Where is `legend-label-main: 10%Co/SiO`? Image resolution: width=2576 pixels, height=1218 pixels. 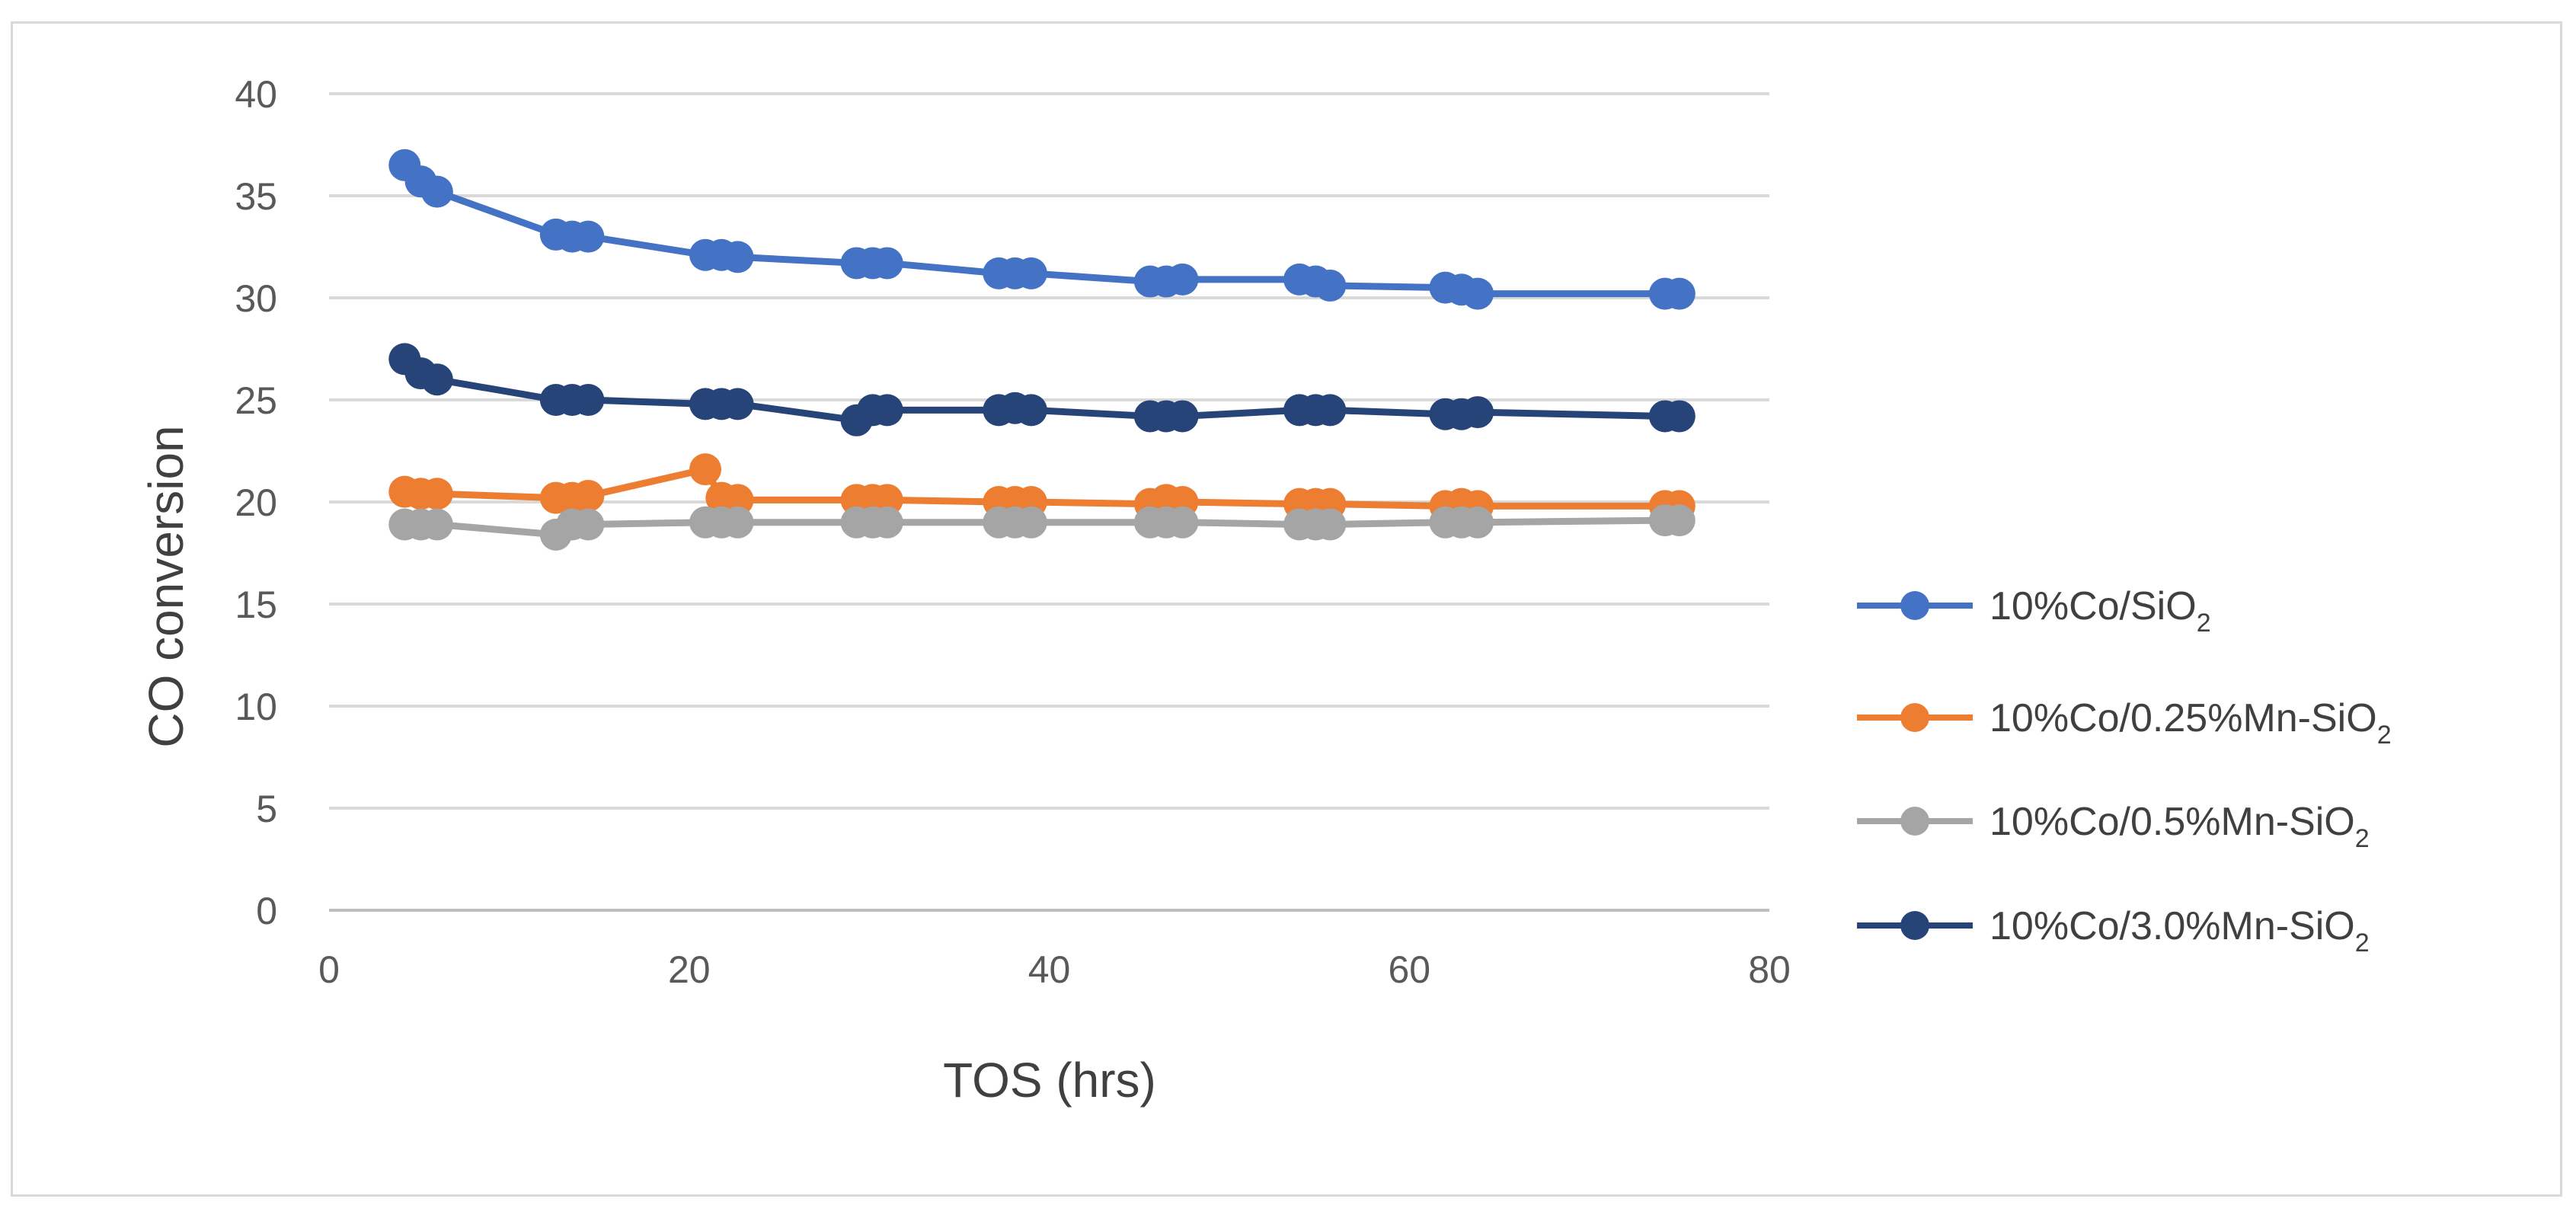
legend-label-main: 10%Co/SiO is located at coordinates (2094, 606).